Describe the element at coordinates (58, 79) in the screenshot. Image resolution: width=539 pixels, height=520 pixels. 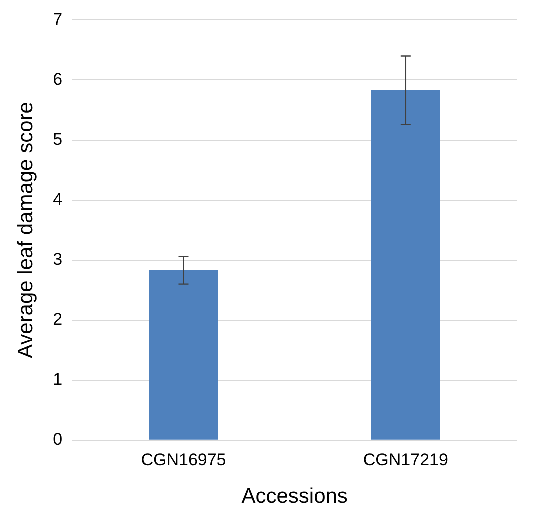
I see `y-tick-label: 6` at that location.